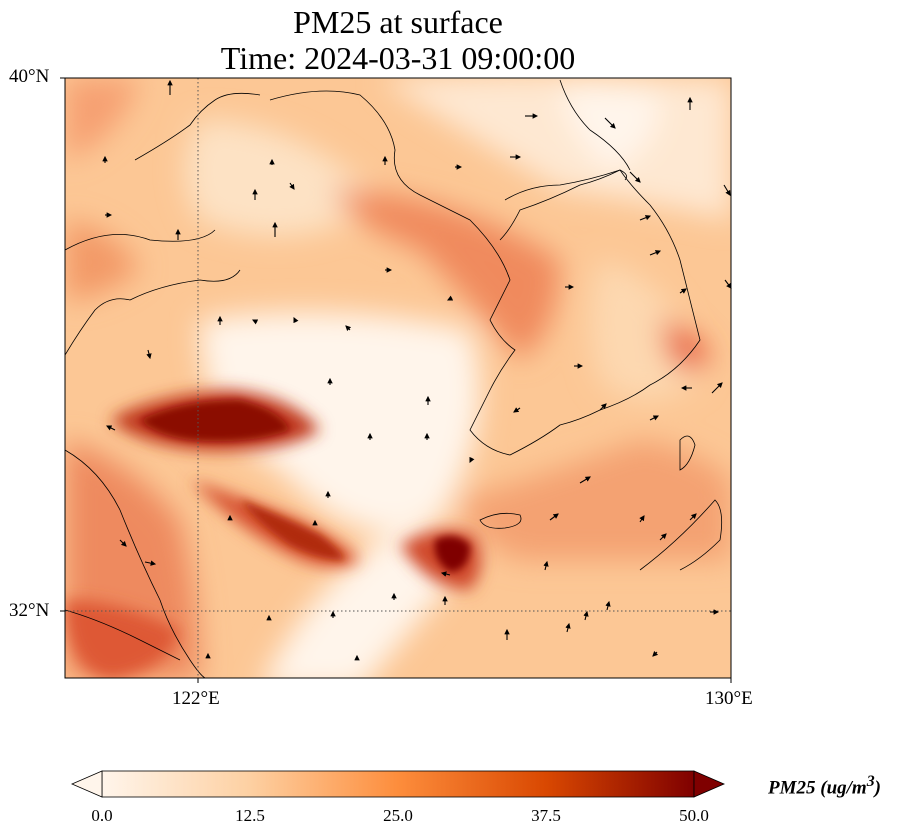 This screenshot has height=836, width=905. I want to click on colorbar-tick-37-5: 37.5, so click(546, 815).